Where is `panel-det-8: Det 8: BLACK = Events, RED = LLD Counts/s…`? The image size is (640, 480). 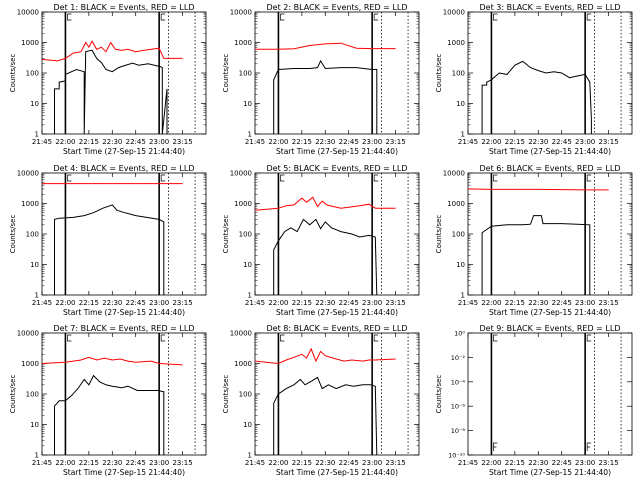 panel-det-8: Det 8: BLACK = Events, RED = LLD Counts/s… is located at coordinates (321, 400).